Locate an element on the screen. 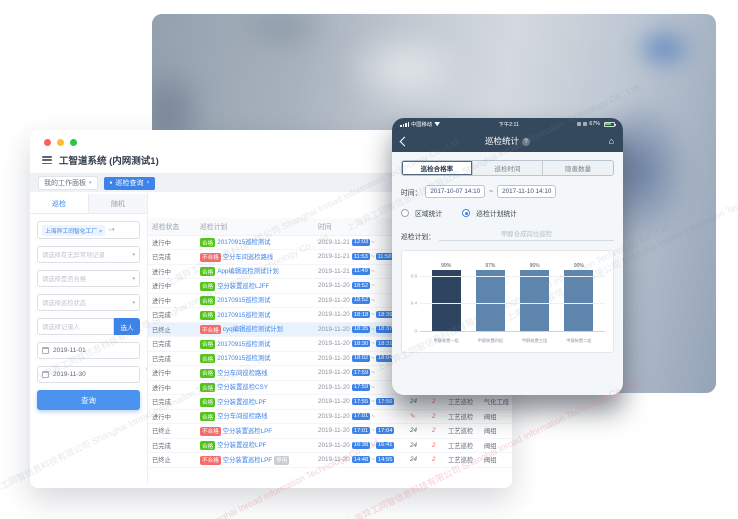 The width and height of the screenshot is (738, 519). tab-close-icon: × is located at coordinates (148, 183).